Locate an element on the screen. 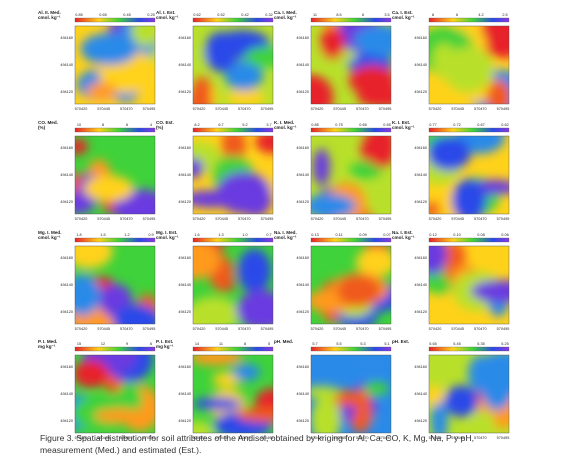 The width and height of the screenshot is (580, 470). scale-label: 8.2 is located at coordinates (196, 125).